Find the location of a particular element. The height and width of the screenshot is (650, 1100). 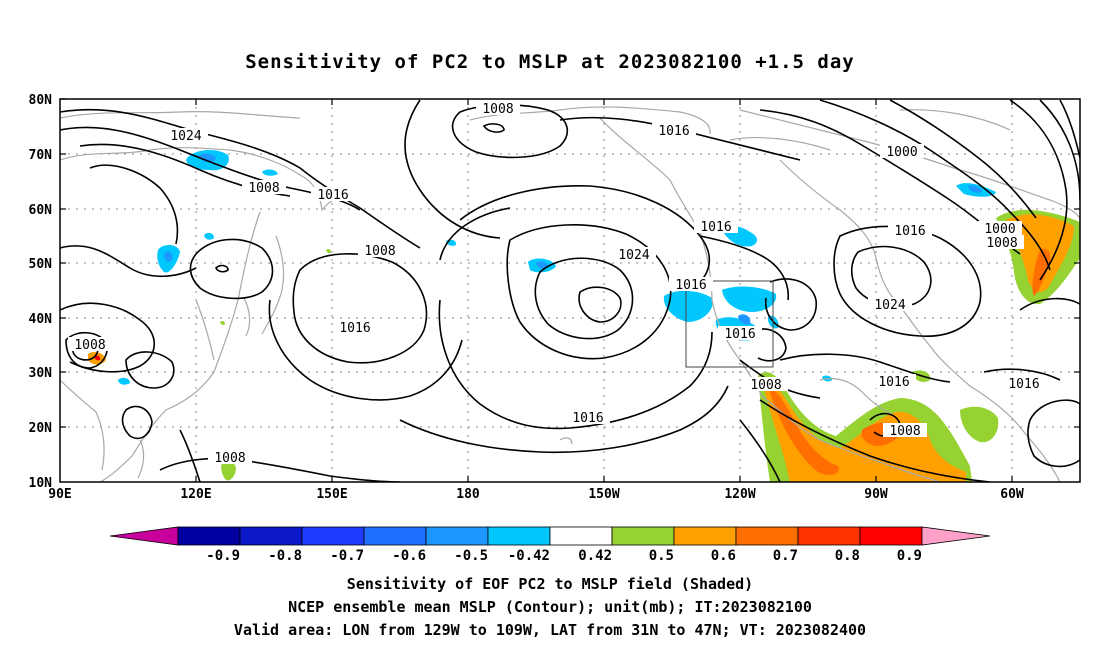

colorbar-extend-low is located at coordinates (144, 536).